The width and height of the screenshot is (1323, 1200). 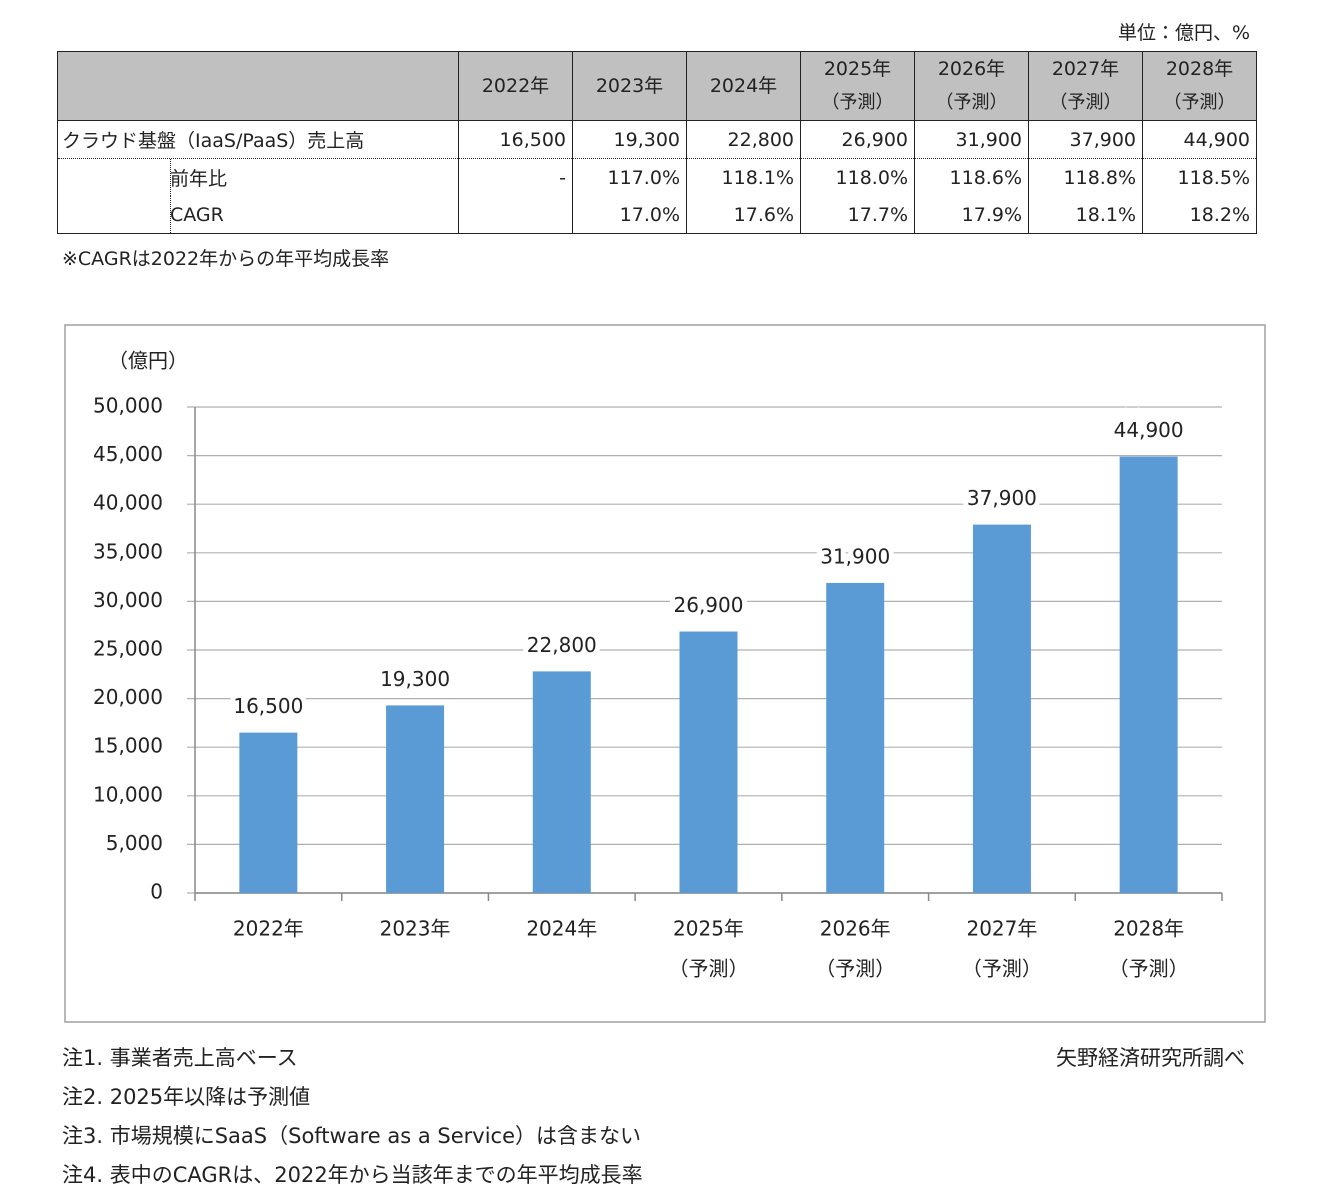 What do you see at coordinates (1001, 929) in the screenshot?
I see `x-tick-label: 2027年` at bounding box center [1001, 929].